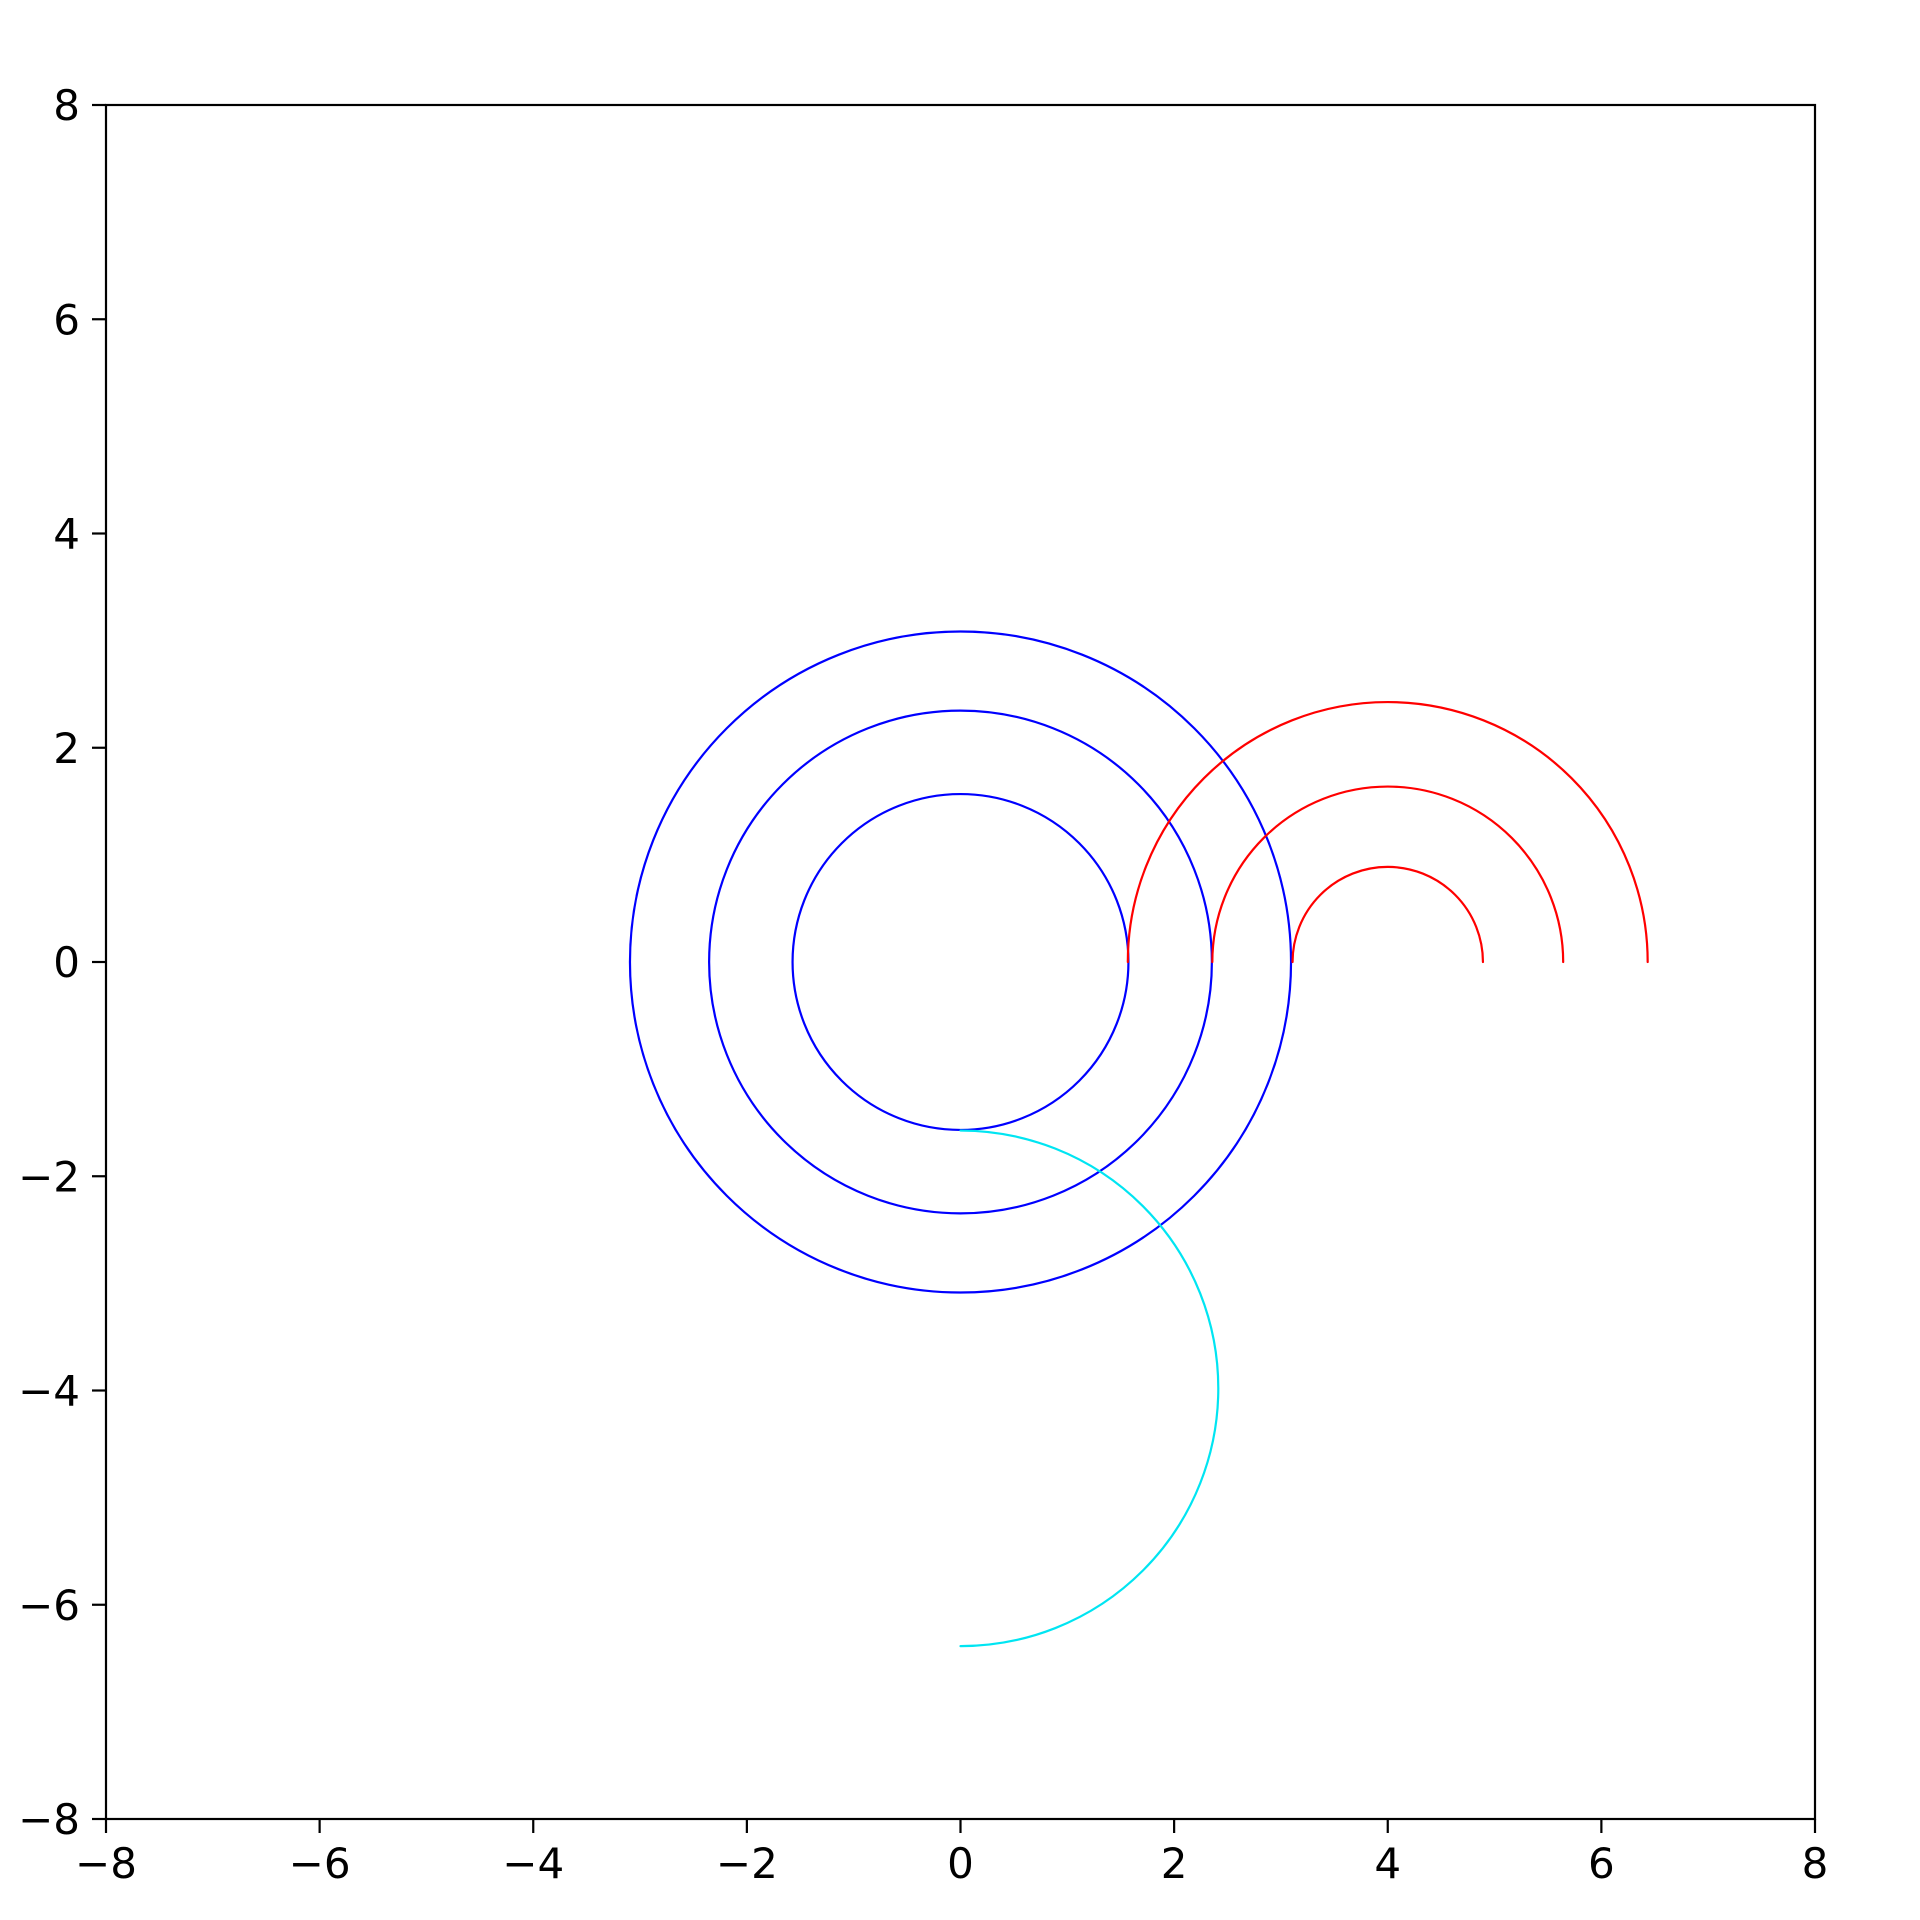  What do you see at coordinates (106, 1863) in the screenshot?
I see `x-tick-label: −8` at bounding box center [106, 1863].